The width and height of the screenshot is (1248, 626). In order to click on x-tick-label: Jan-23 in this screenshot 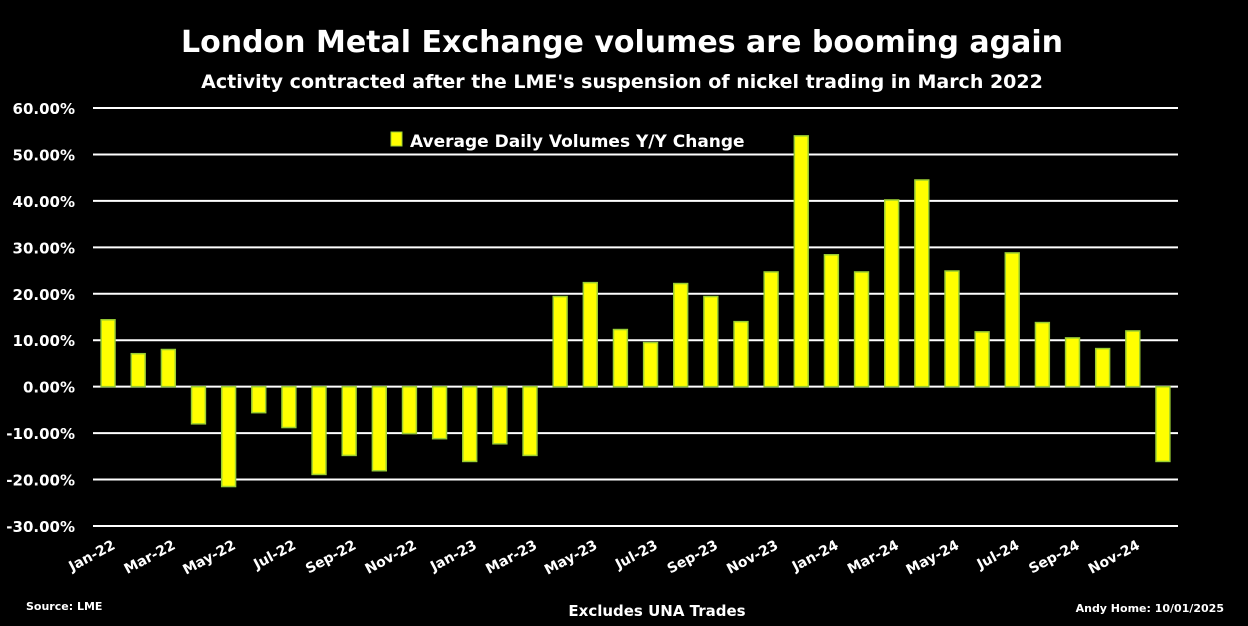, I will do `click(453, 556)`.